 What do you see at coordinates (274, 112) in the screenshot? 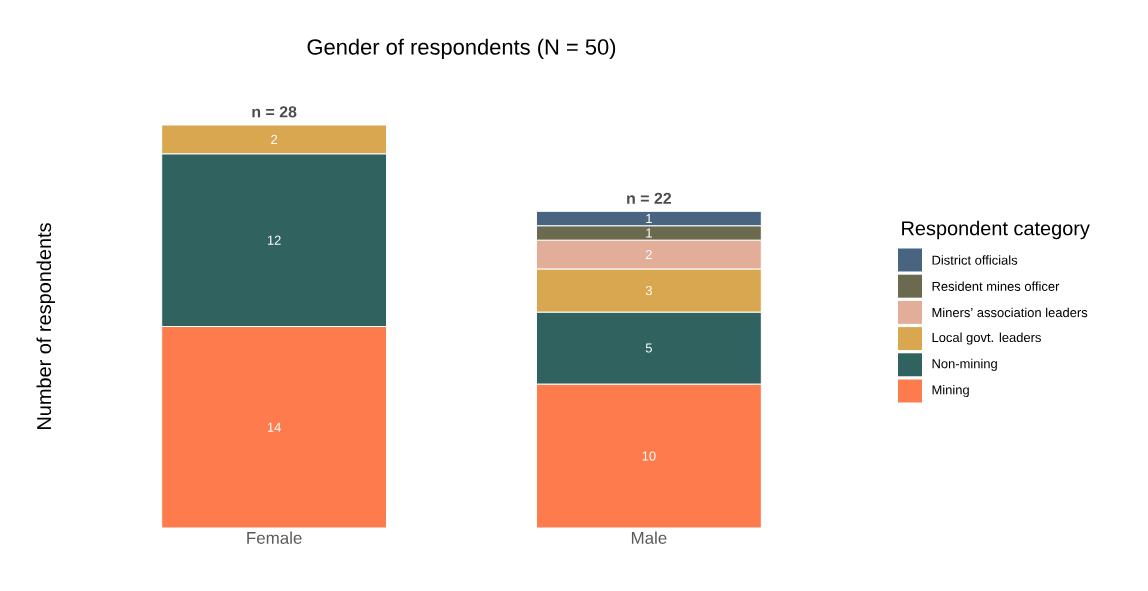
I see `total-label: n = 28` at bounding box center [274, 112].